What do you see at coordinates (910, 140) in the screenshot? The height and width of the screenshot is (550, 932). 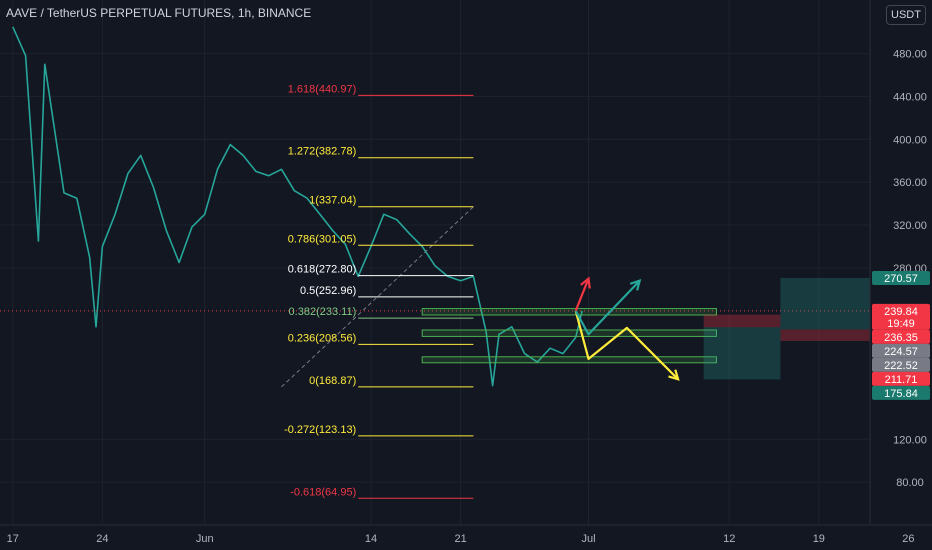 I see `y-tick-label: 400.00` at bounding box center [910, 140].